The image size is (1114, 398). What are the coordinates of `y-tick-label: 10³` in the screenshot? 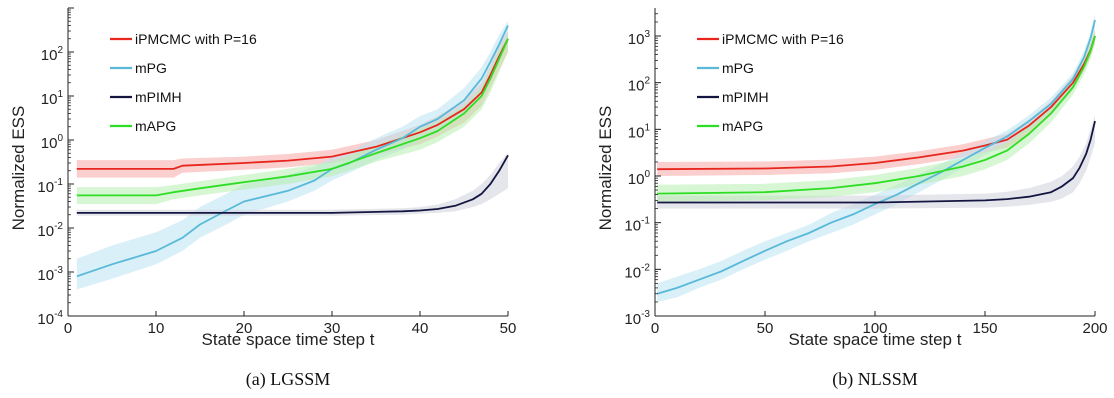 It's located at (639, 38).